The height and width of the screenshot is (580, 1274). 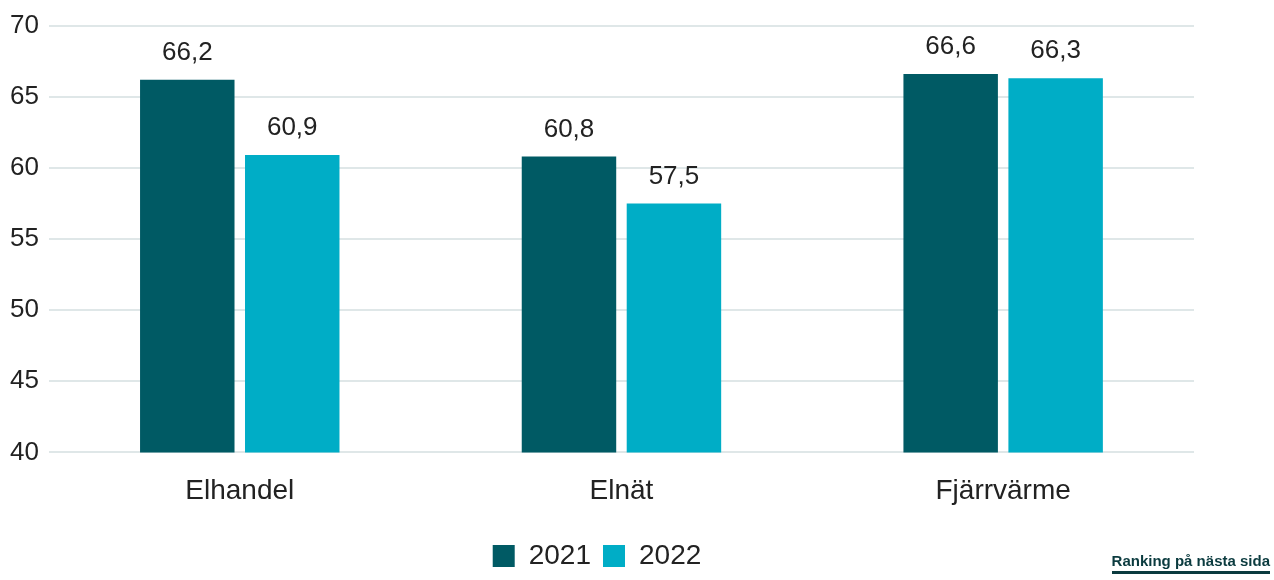 What do you see at coordinates (24, 308) in the screenshot?
I see `y-tick-label: 50` at bounding box center [24, 308].